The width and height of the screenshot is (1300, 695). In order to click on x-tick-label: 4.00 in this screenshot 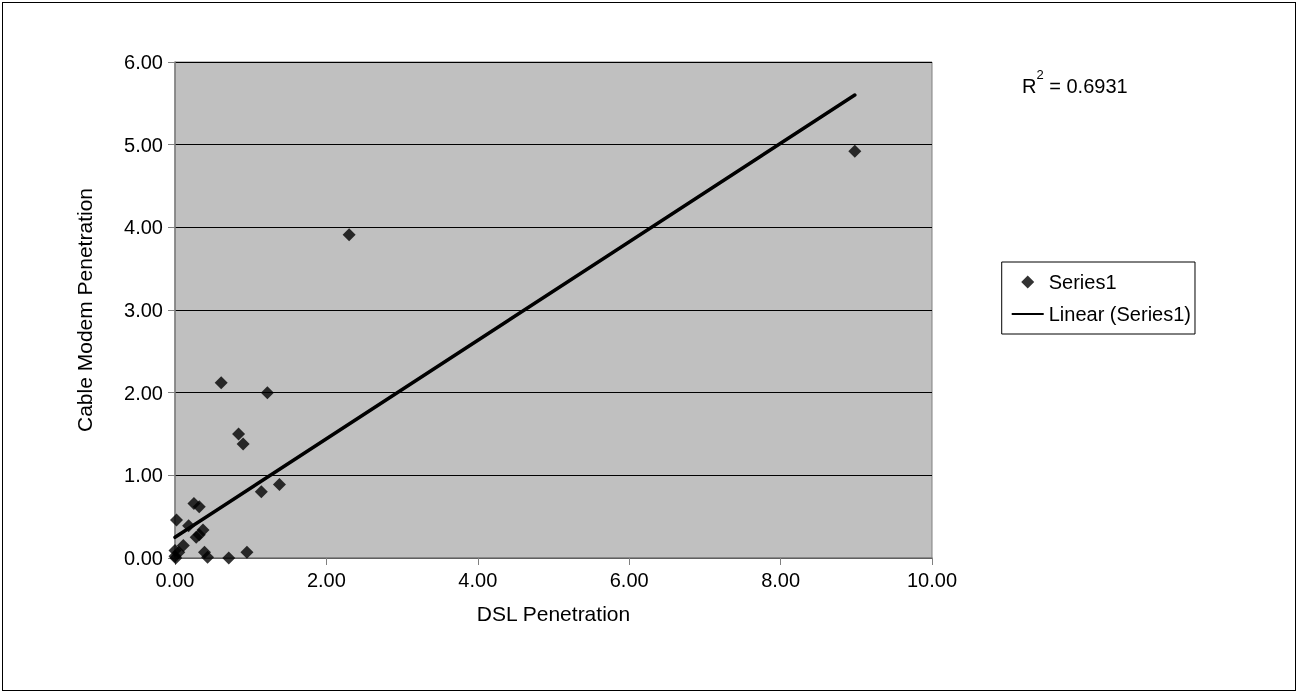, I will do `click(478, 580)`.